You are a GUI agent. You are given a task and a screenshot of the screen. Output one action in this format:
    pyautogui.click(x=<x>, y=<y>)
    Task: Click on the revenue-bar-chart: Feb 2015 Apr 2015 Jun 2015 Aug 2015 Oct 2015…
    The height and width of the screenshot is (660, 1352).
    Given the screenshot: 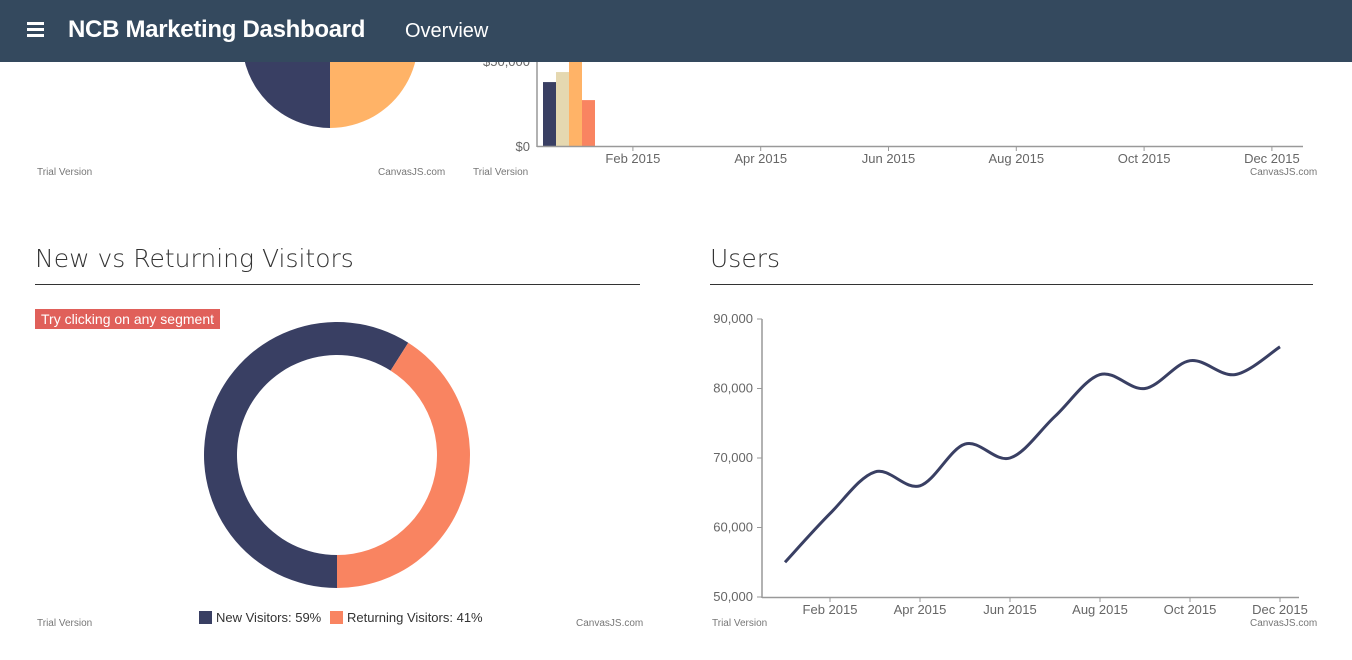 What is the action you would take?
    pyautogui.click(x=893, y=106)
    